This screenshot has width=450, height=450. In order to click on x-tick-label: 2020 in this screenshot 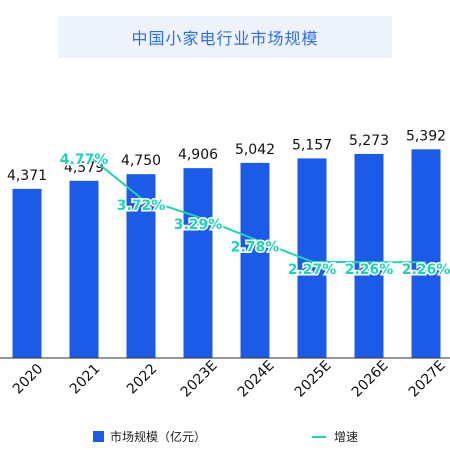, I will do `click(28, 379)`.